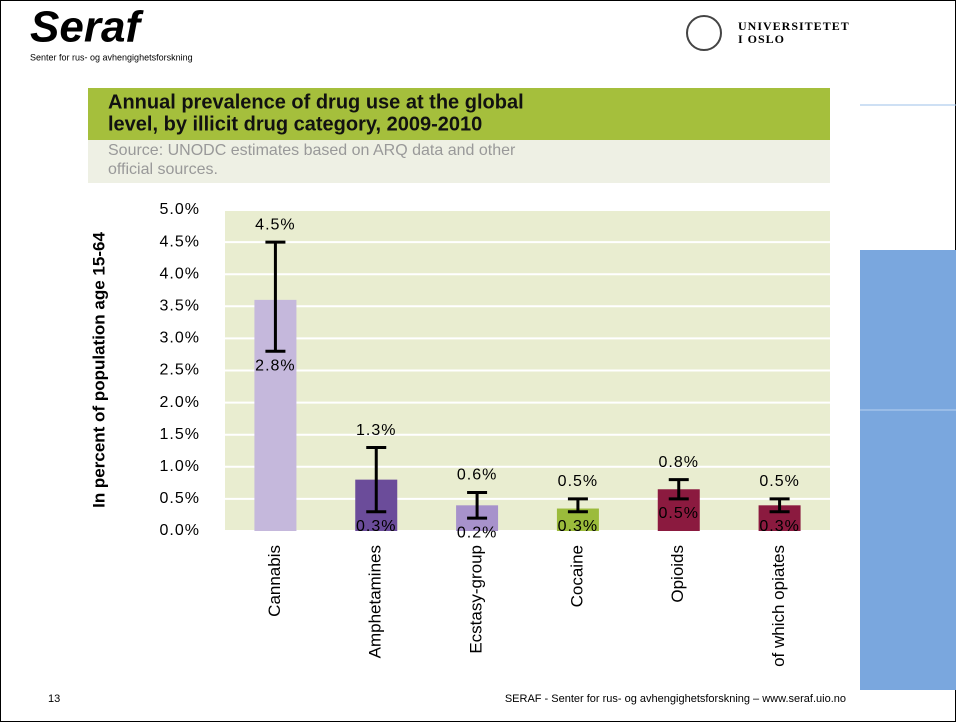 Image resolution: width=956 pixels, height=722 pixels. Describe the element at coordinates (180, 498) in the screenshot. I see `y-tick-label: 0.5%` at that location.